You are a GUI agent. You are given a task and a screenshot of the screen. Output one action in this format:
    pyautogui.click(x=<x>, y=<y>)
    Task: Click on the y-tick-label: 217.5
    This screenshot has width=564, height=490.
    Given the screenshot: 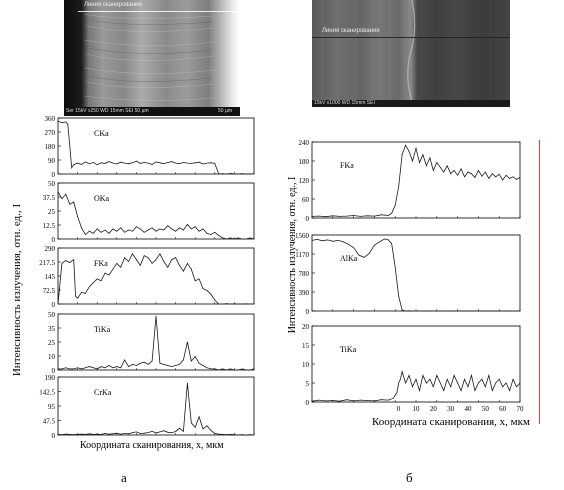 What is the action you would take?
    pyautogui.click(x=47, y=263)
    